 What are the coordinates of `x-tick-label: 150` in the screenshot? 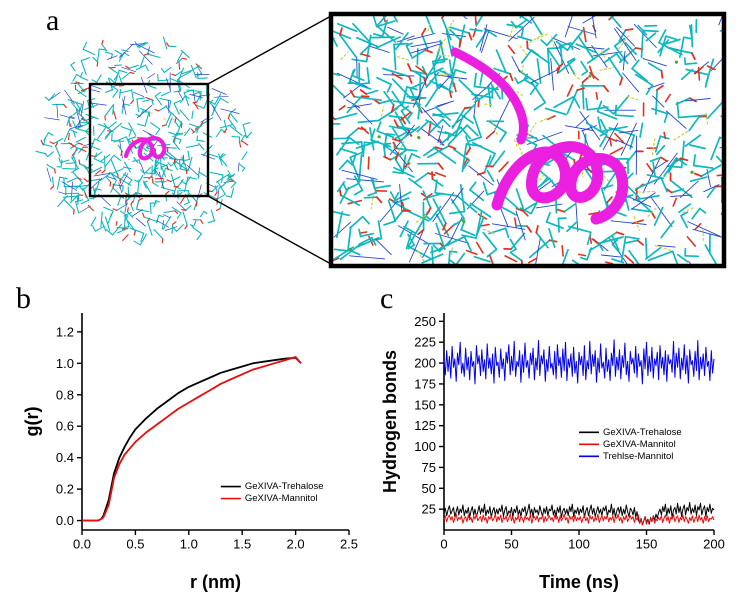 It's located at (647, 544).